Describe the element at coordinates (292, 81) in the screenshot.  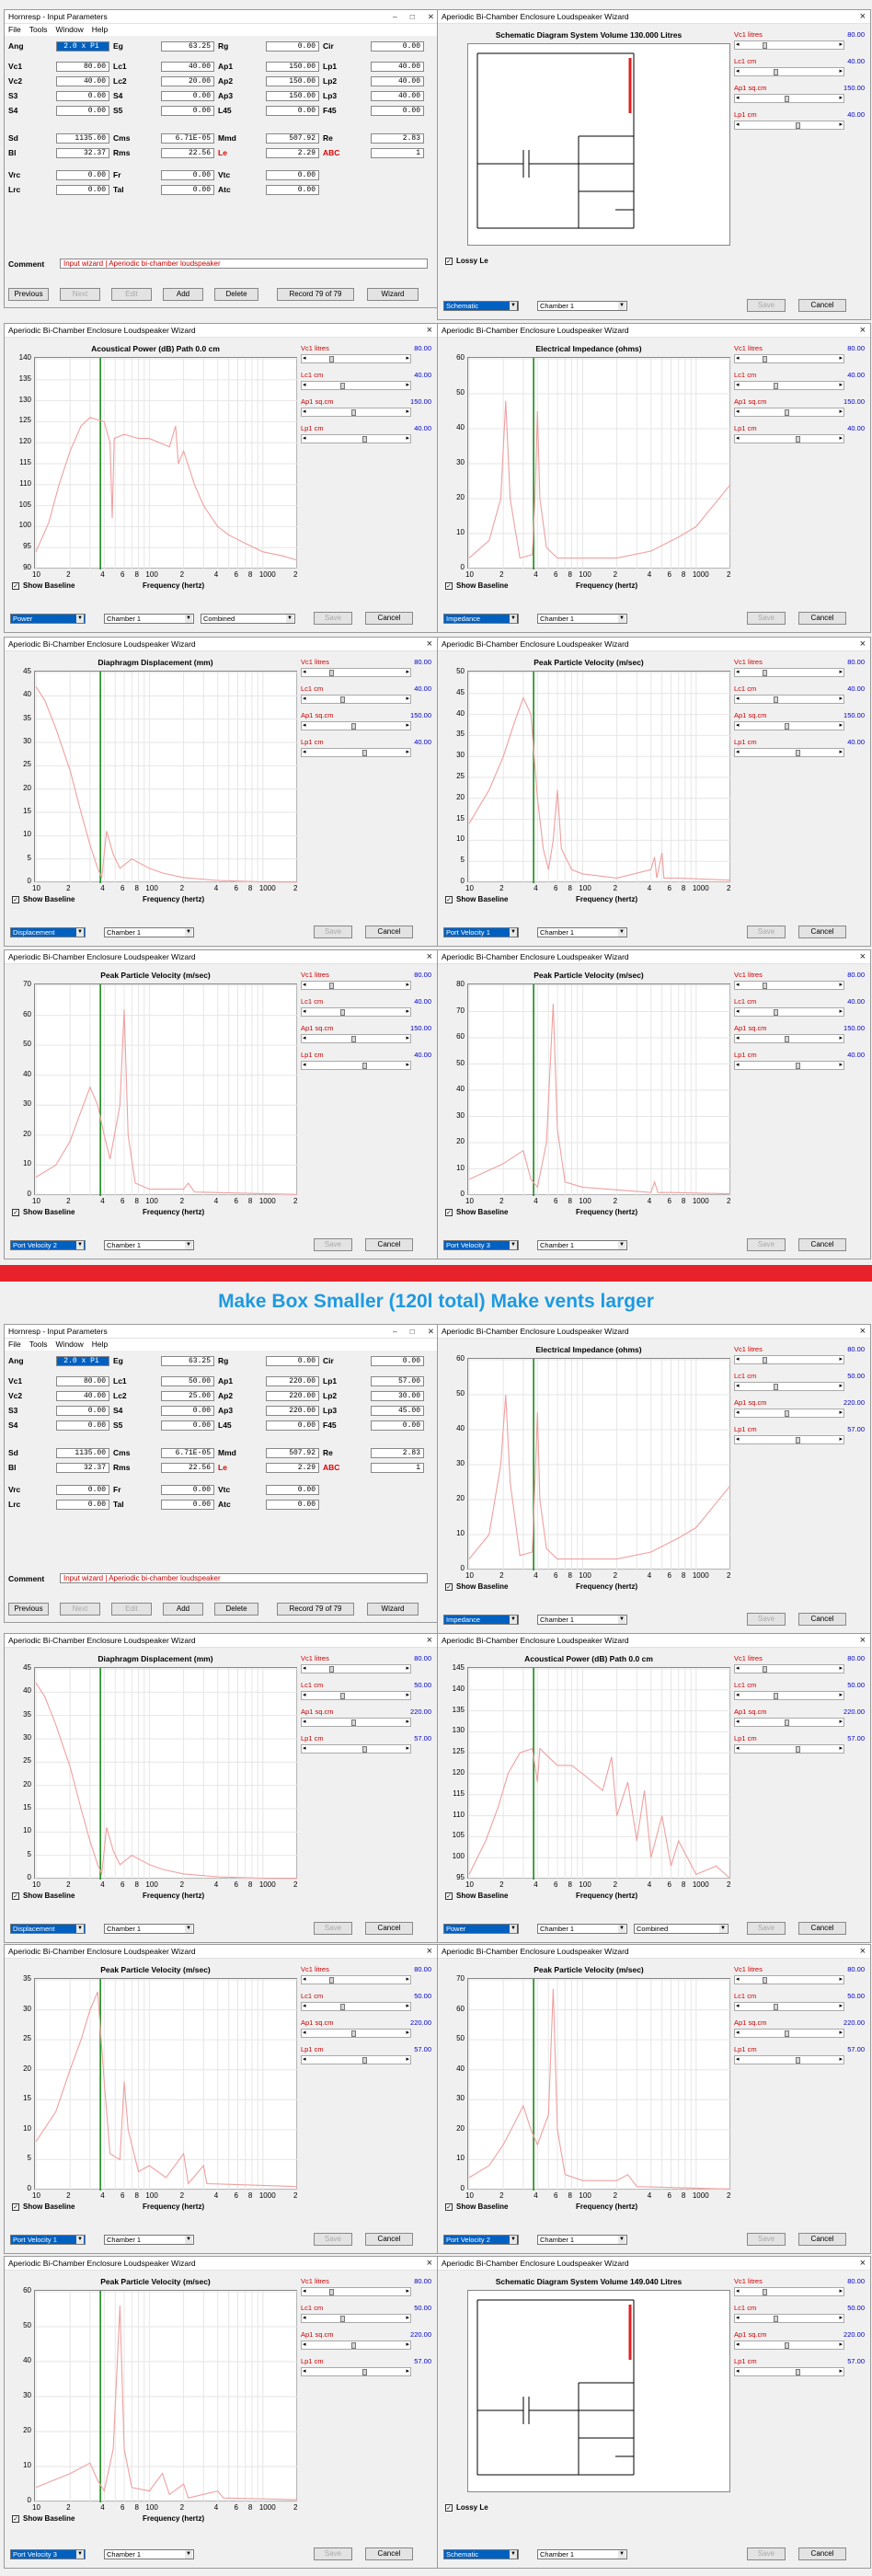
I see `param-field-ap2: 150.00` at that location.